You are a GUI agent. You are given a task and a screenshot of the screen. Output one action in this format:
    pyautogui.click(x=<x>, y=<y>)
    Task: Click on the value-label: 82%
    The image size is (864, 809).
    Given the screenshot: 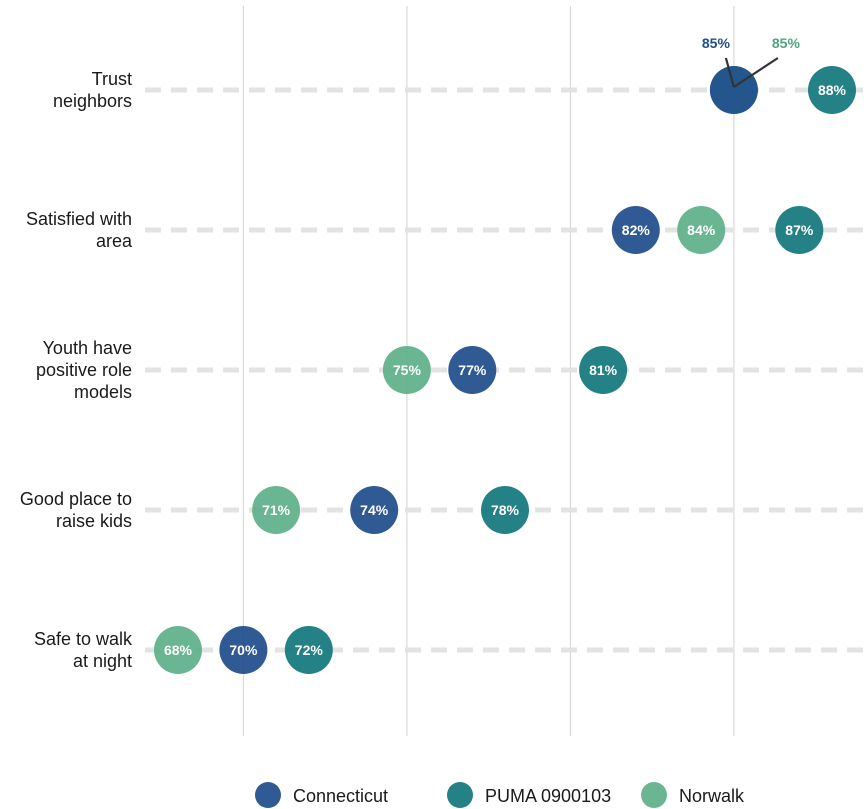 What is the action you would take?
    pyautogui.click(x=636, y=230)
    